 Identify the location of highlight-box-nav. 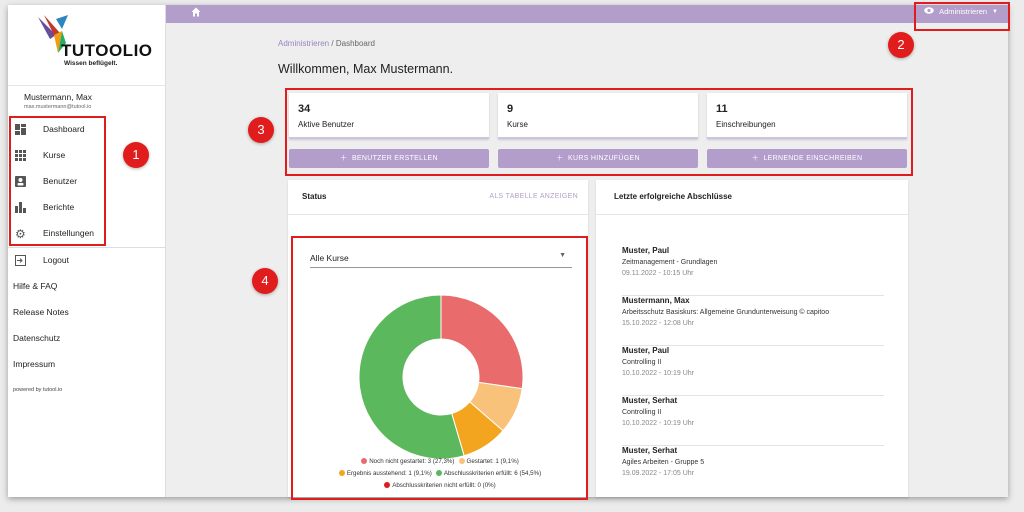
(57, 181).